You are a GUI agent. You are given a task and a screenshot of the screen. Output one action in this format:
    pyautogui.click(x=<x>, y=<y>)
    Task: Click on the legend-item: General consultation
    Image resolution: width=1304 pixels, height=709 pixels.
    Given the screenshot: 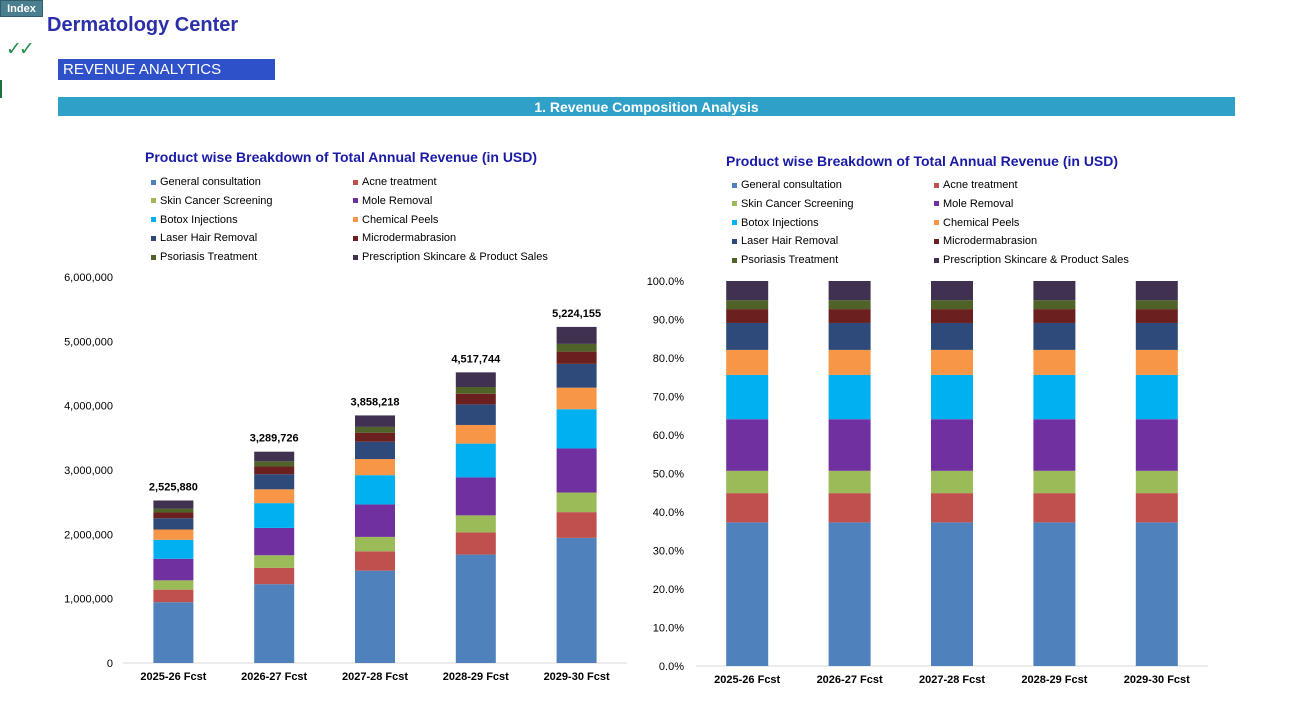 What is the action you would take?
    pyautogui.click(x=206, y=182)
    